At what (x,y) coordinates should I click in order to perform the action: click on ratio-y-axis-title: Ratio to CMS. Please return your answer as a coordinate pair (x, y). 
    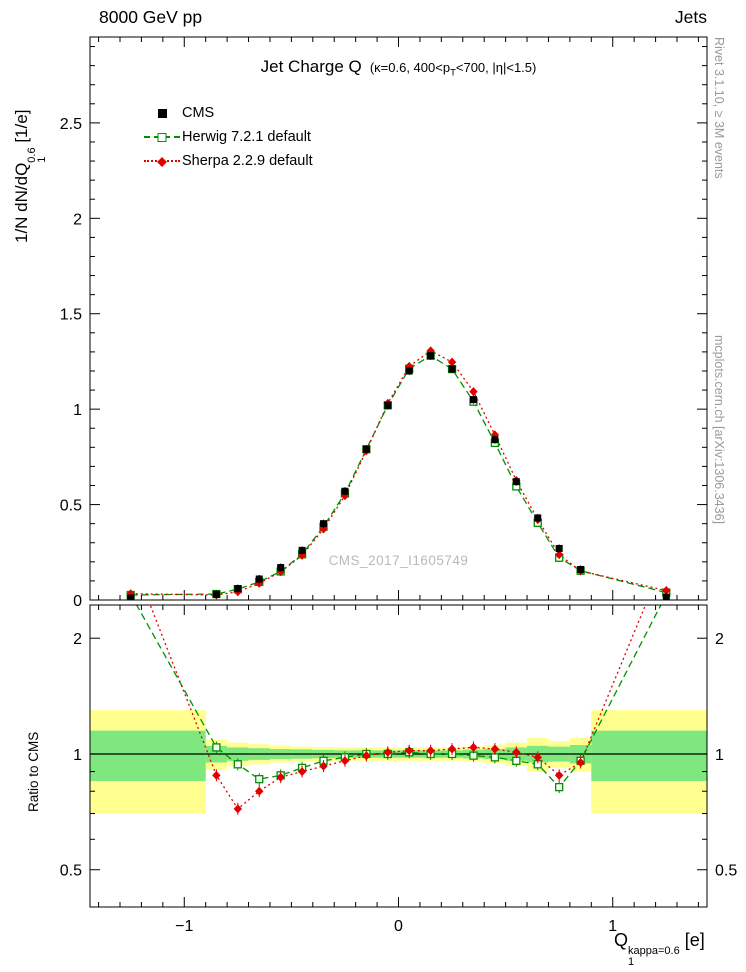
    Looking at the image, I should click on (33, 771).